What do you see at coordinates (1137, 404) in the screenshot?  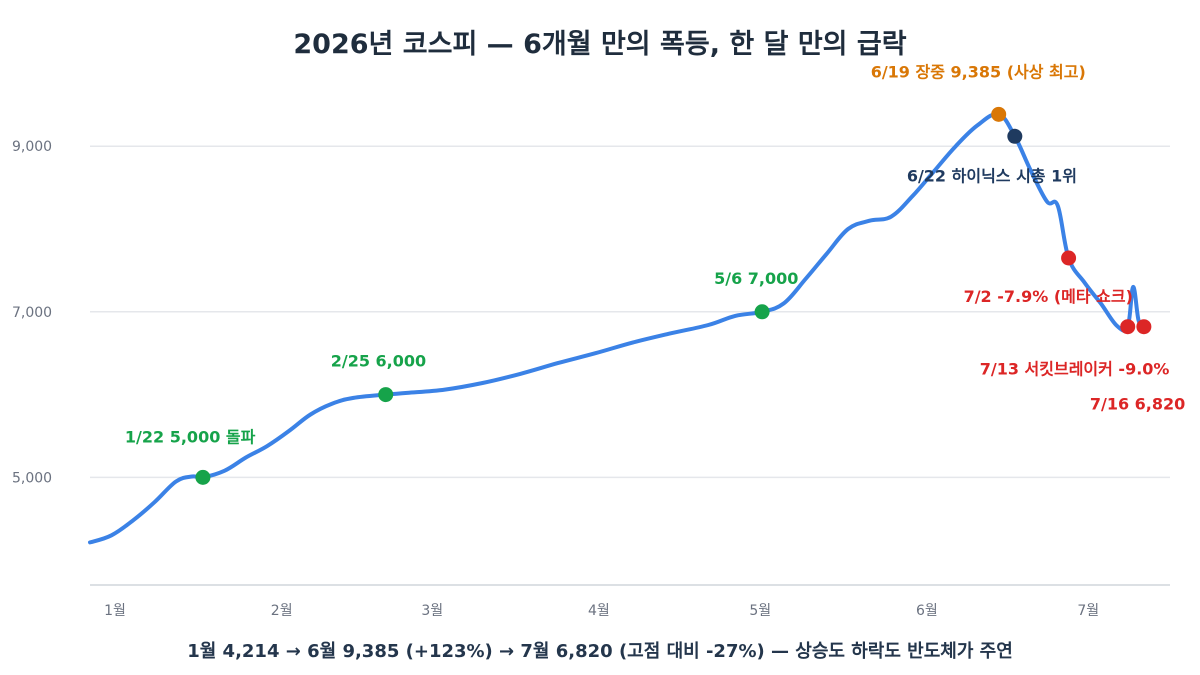 I see `marker-label-7-16: 7/16 6,820` at bounding box center [1137, 404].